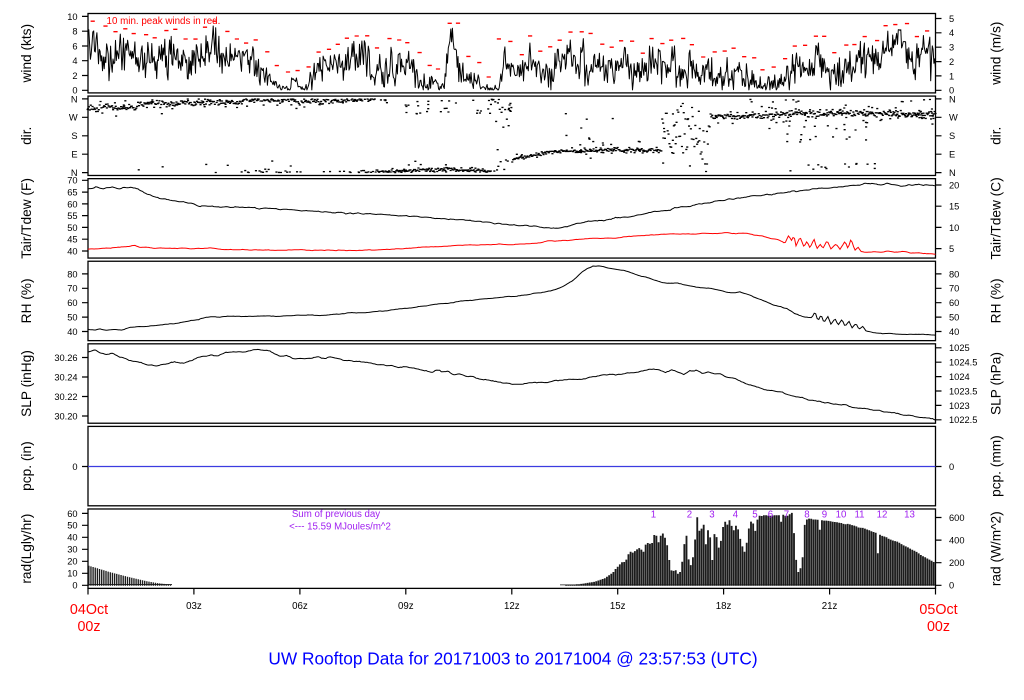  Describe the element at coordinates (26, 465) in the screenshot. I see `svg-text: pcp. (in)` at that location.